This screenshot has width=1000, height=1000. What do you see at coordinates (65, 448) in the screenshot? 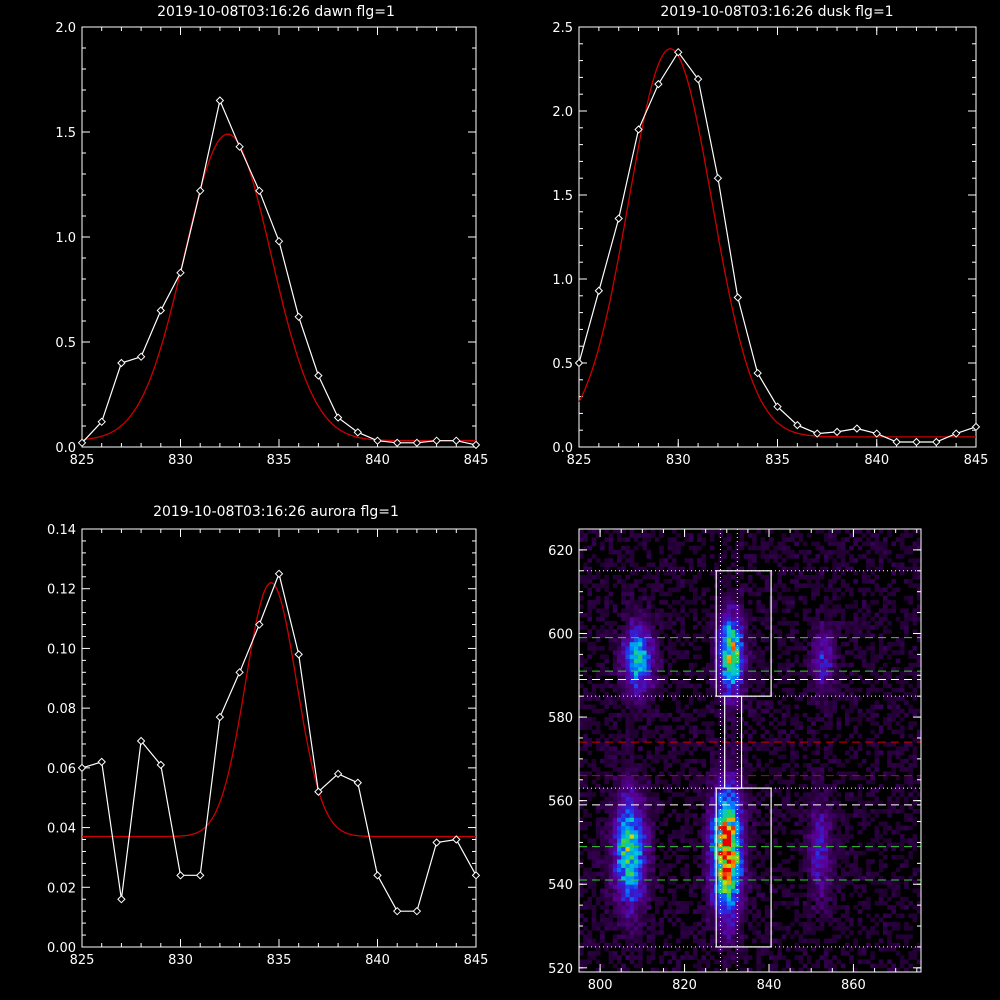
I see `dawn-y-tick-label: 0.0` at bounding box center [65, 448].